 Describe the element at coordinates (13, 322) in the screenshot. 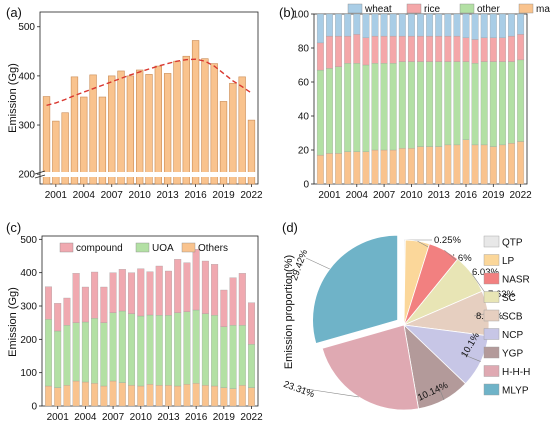

I see `y-axis-label-c: Emission (Gg)` at that location.